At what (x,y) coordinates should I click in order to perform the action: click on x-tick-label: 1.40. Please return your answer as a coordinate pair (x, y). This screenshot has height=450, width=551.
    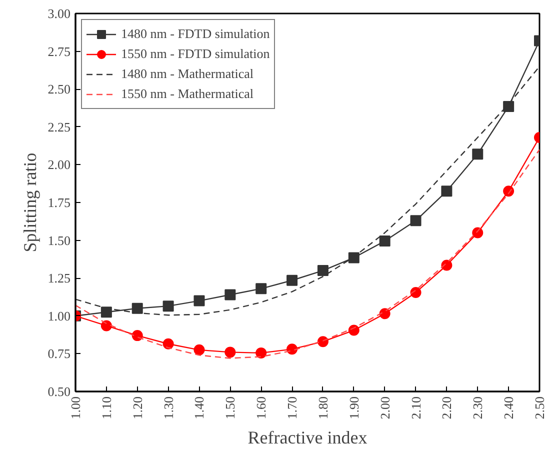
    Looking at the image, I should click on (199, 408).